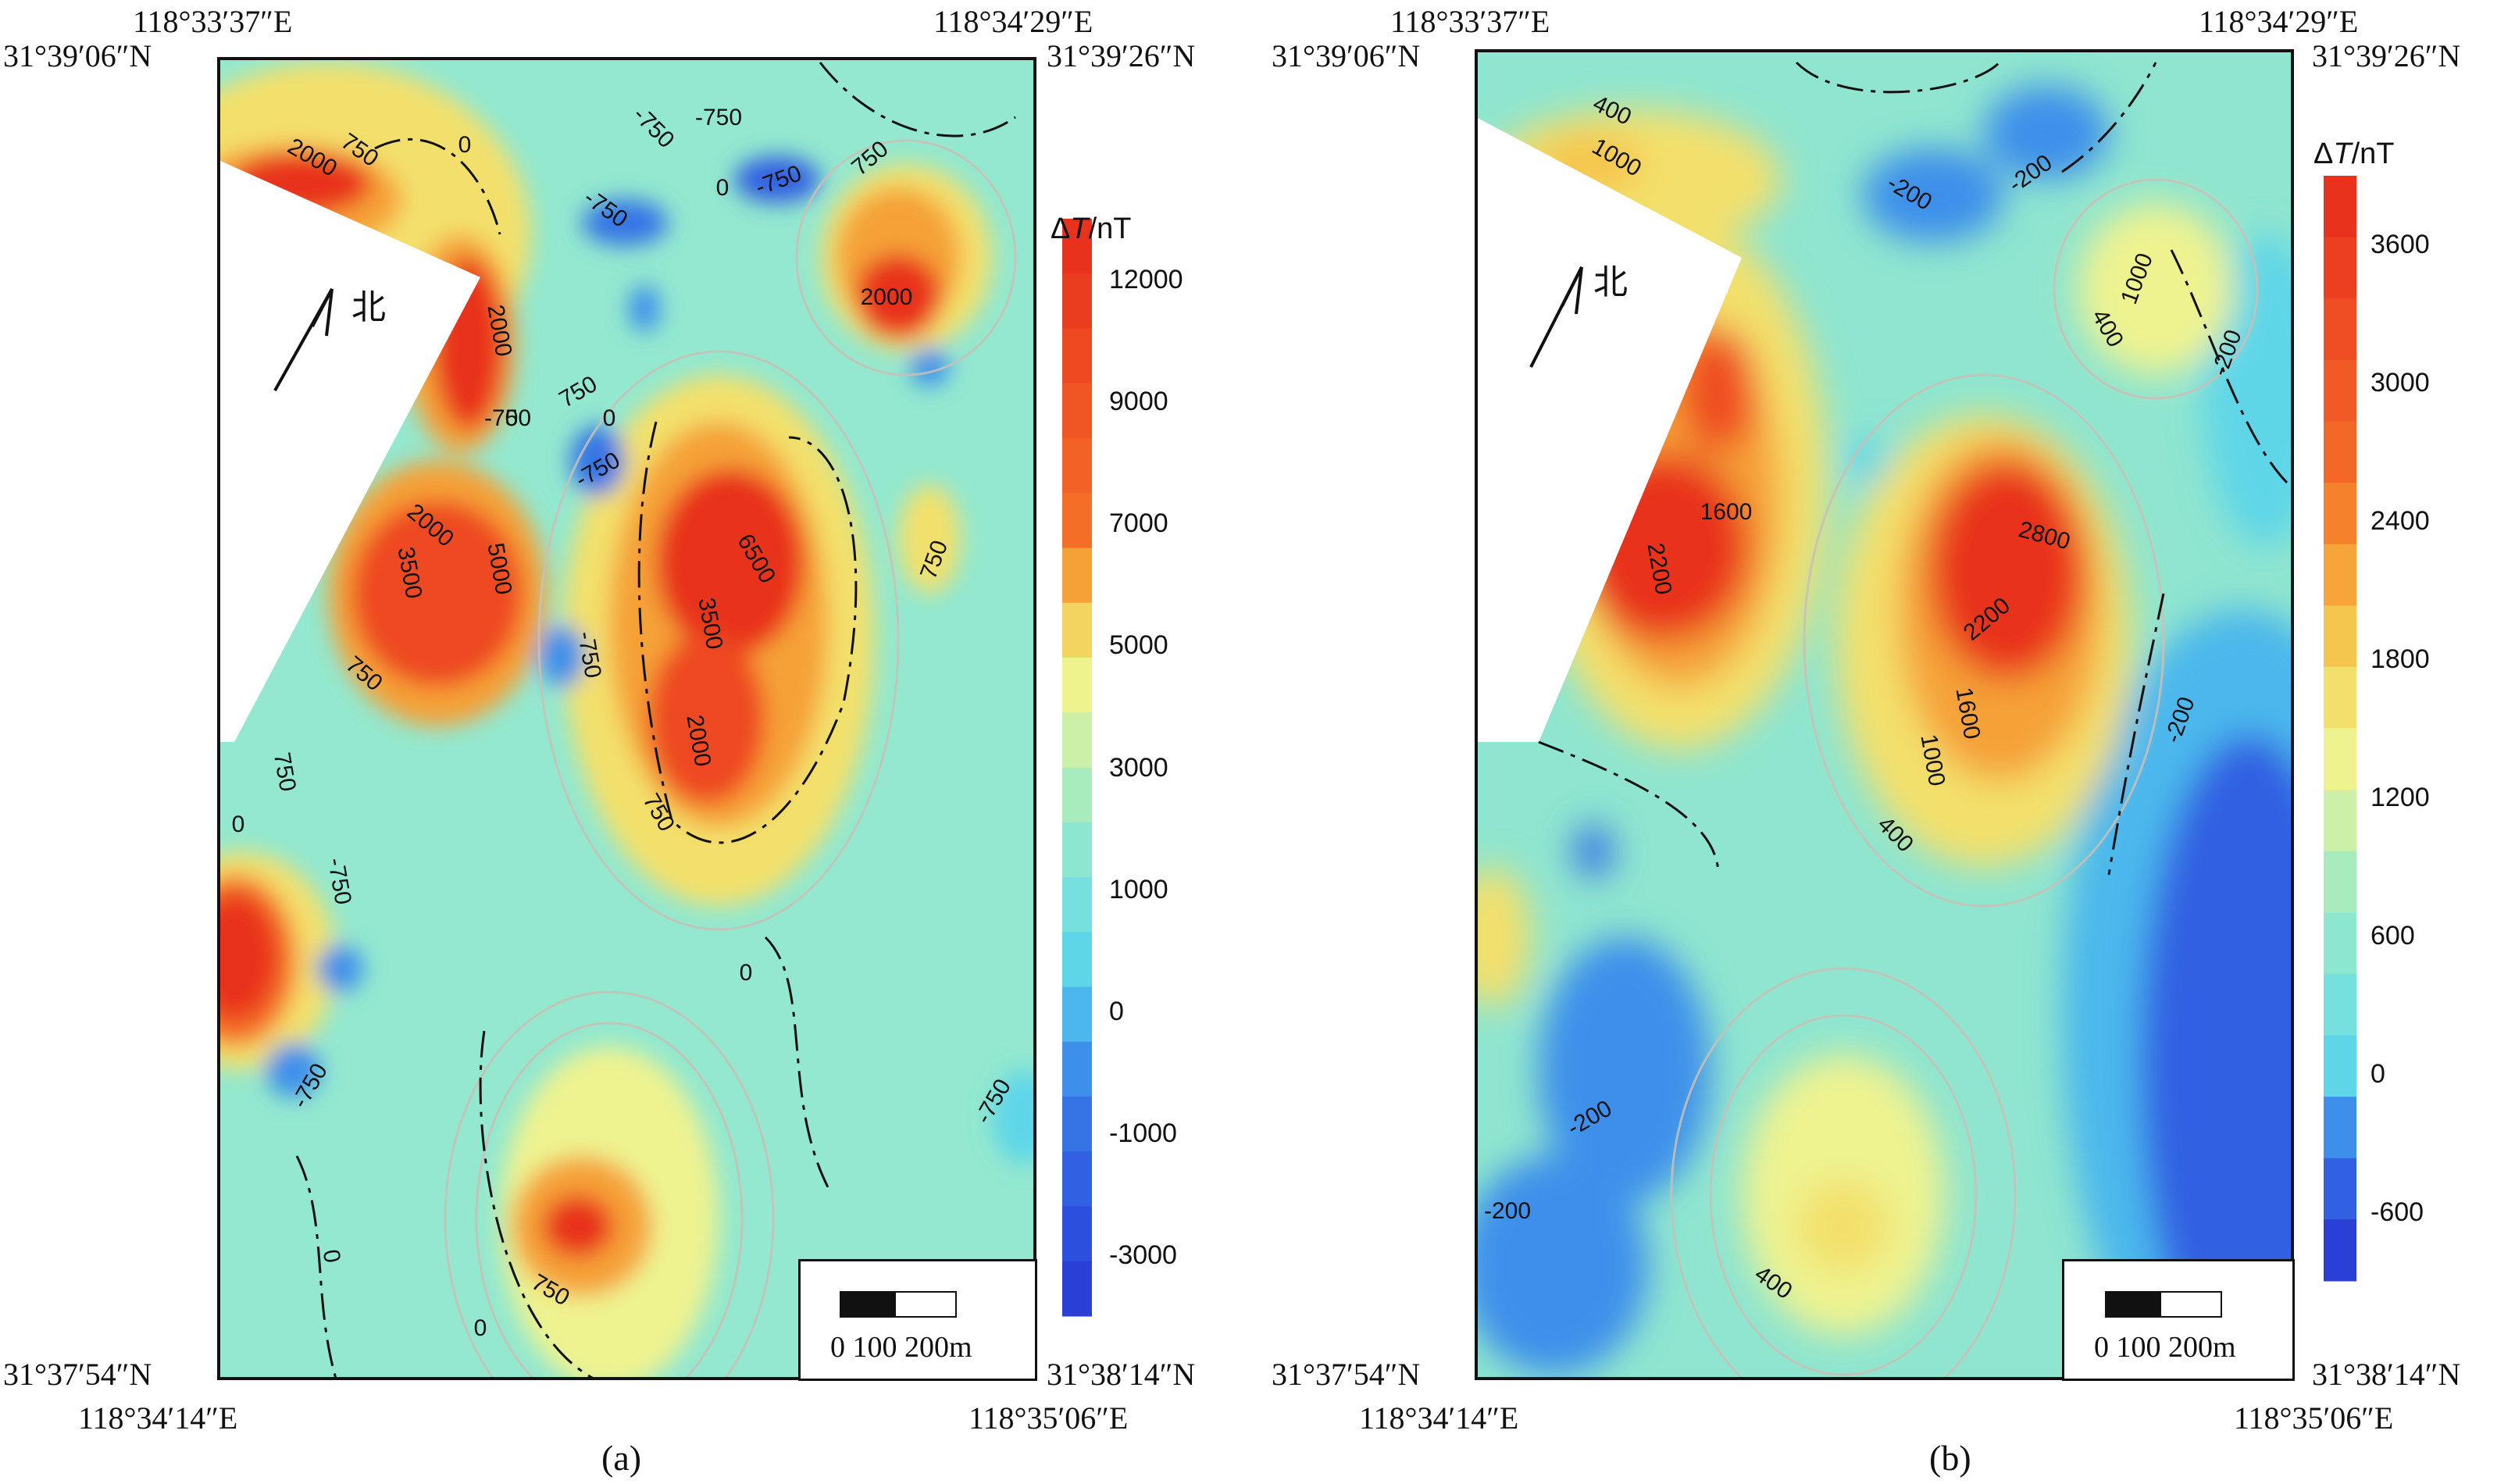 The width and height of the screenshot is (2515, 1484). What do you see at coordinates (1610, 282) in the screenshot?
I see `north-label-b: 北` at bounding box center [1610, 282].